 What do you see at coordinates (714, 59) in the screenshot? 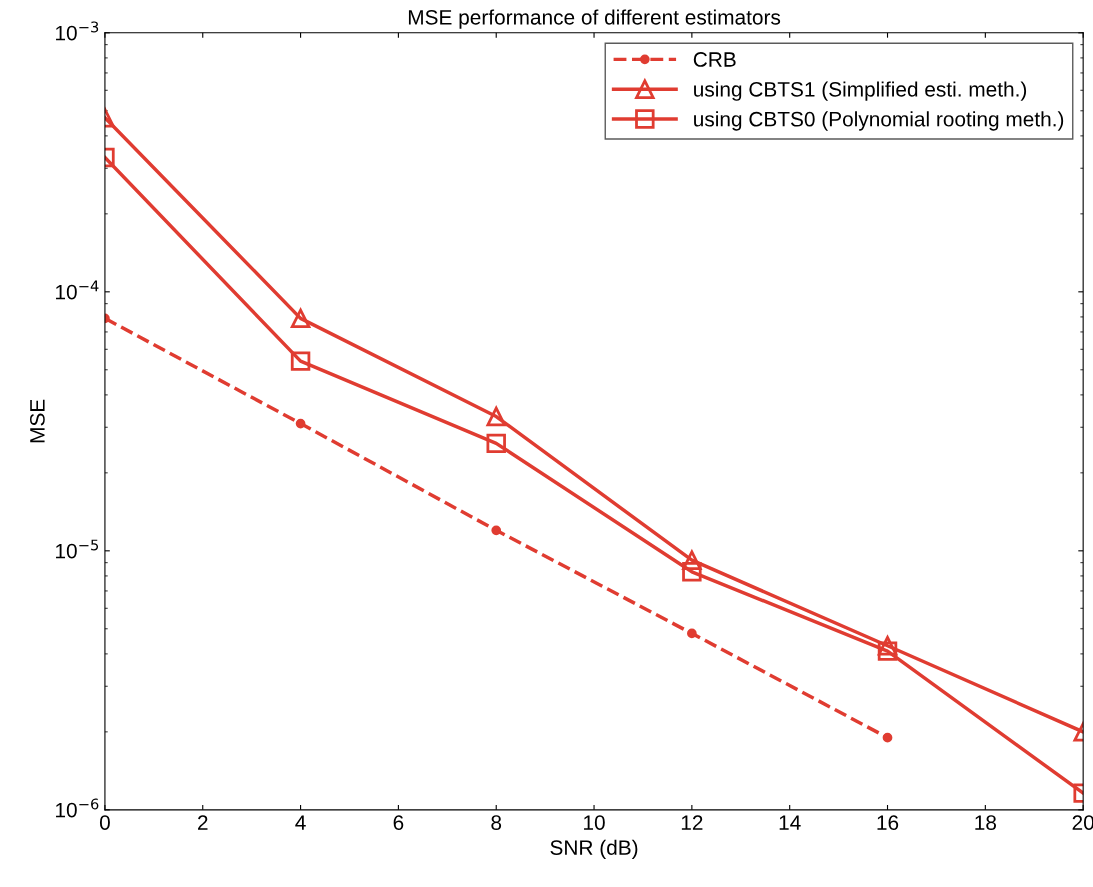
I see `legend-label: CRB` at bounding box center [714, 59].